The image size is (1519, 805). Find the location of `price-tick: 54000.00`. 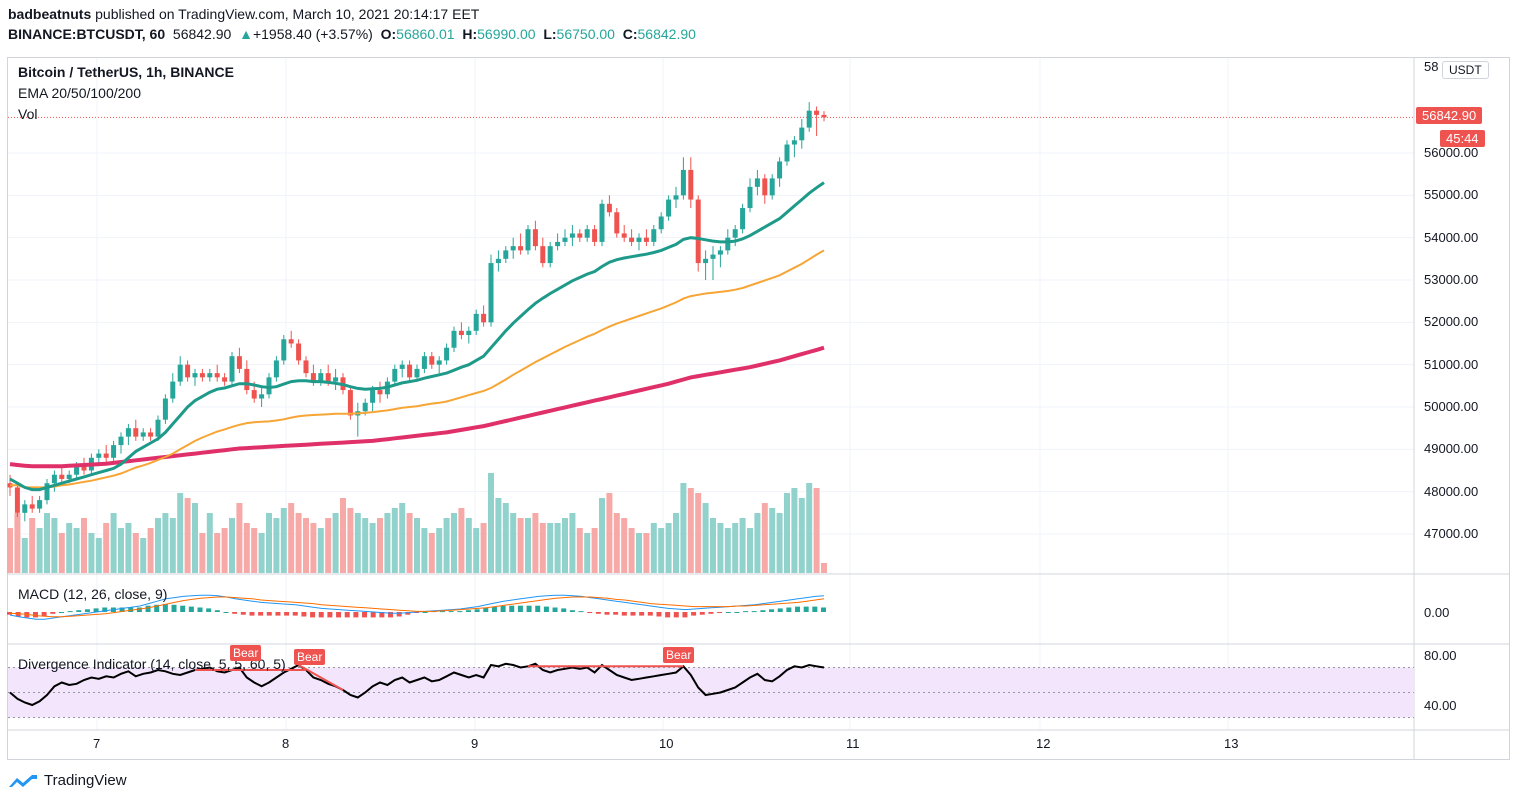

price-tick: 54000.00 is located at coordinates (1451, 237).